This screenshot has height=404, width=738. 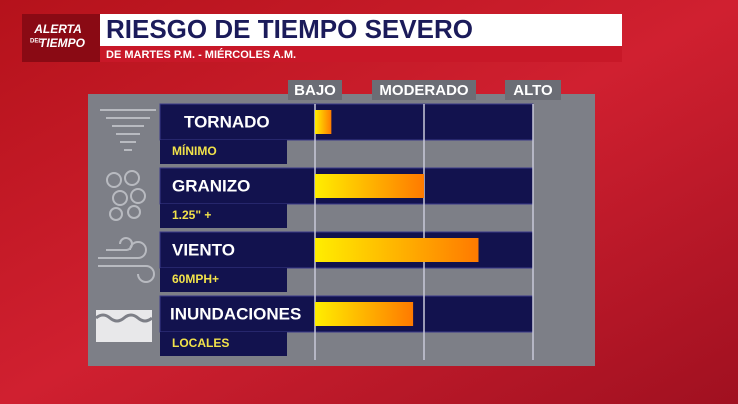 What do you see at coordinates (227, 121) in the screenshot?
I see `category-label: TORNADO` at bounding box center [227, 121].